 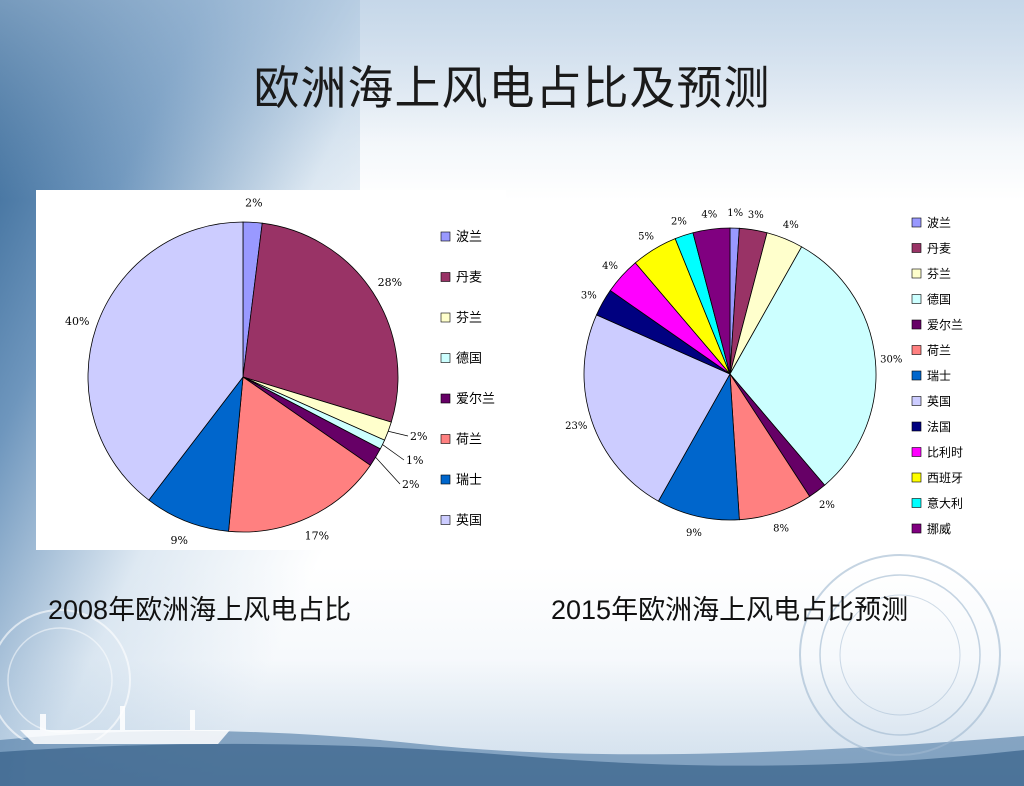 What do you see at coordinates (939, 529) in the screenshot?
I see `legend-entry: 挪威` at bounding box center [939, 529].